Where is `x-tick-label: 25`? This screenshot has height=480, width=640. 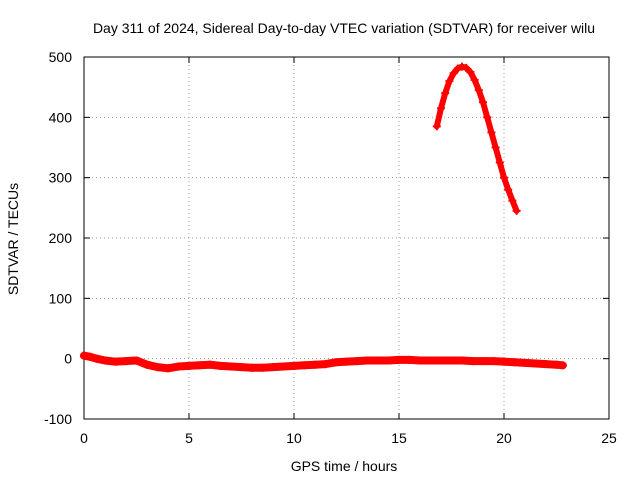
x-tick-label: 25 is located at coordinates (609, 438).